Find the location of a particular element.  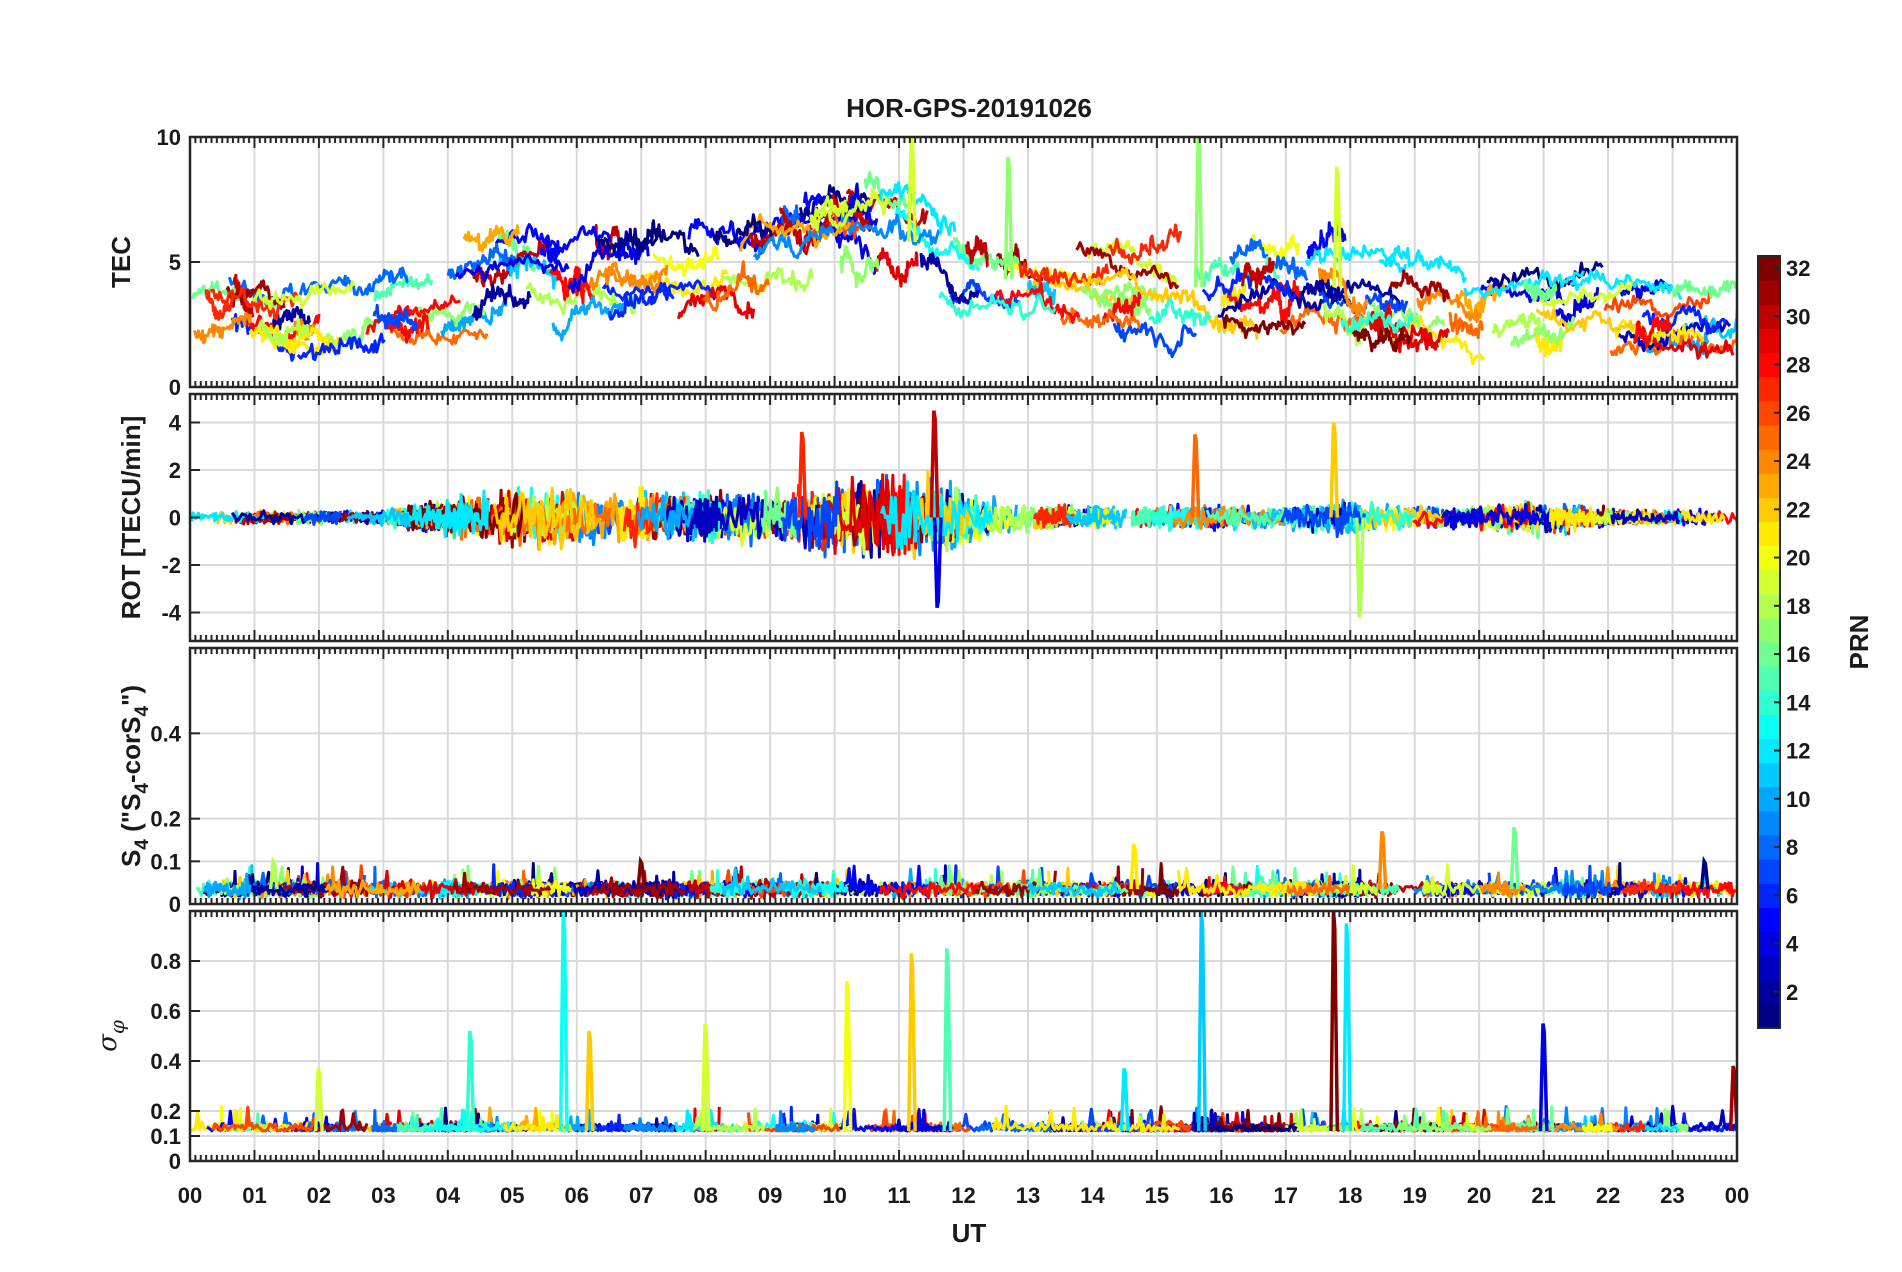

x-tick-label: 23 is located at coordinates (1672, 1195).